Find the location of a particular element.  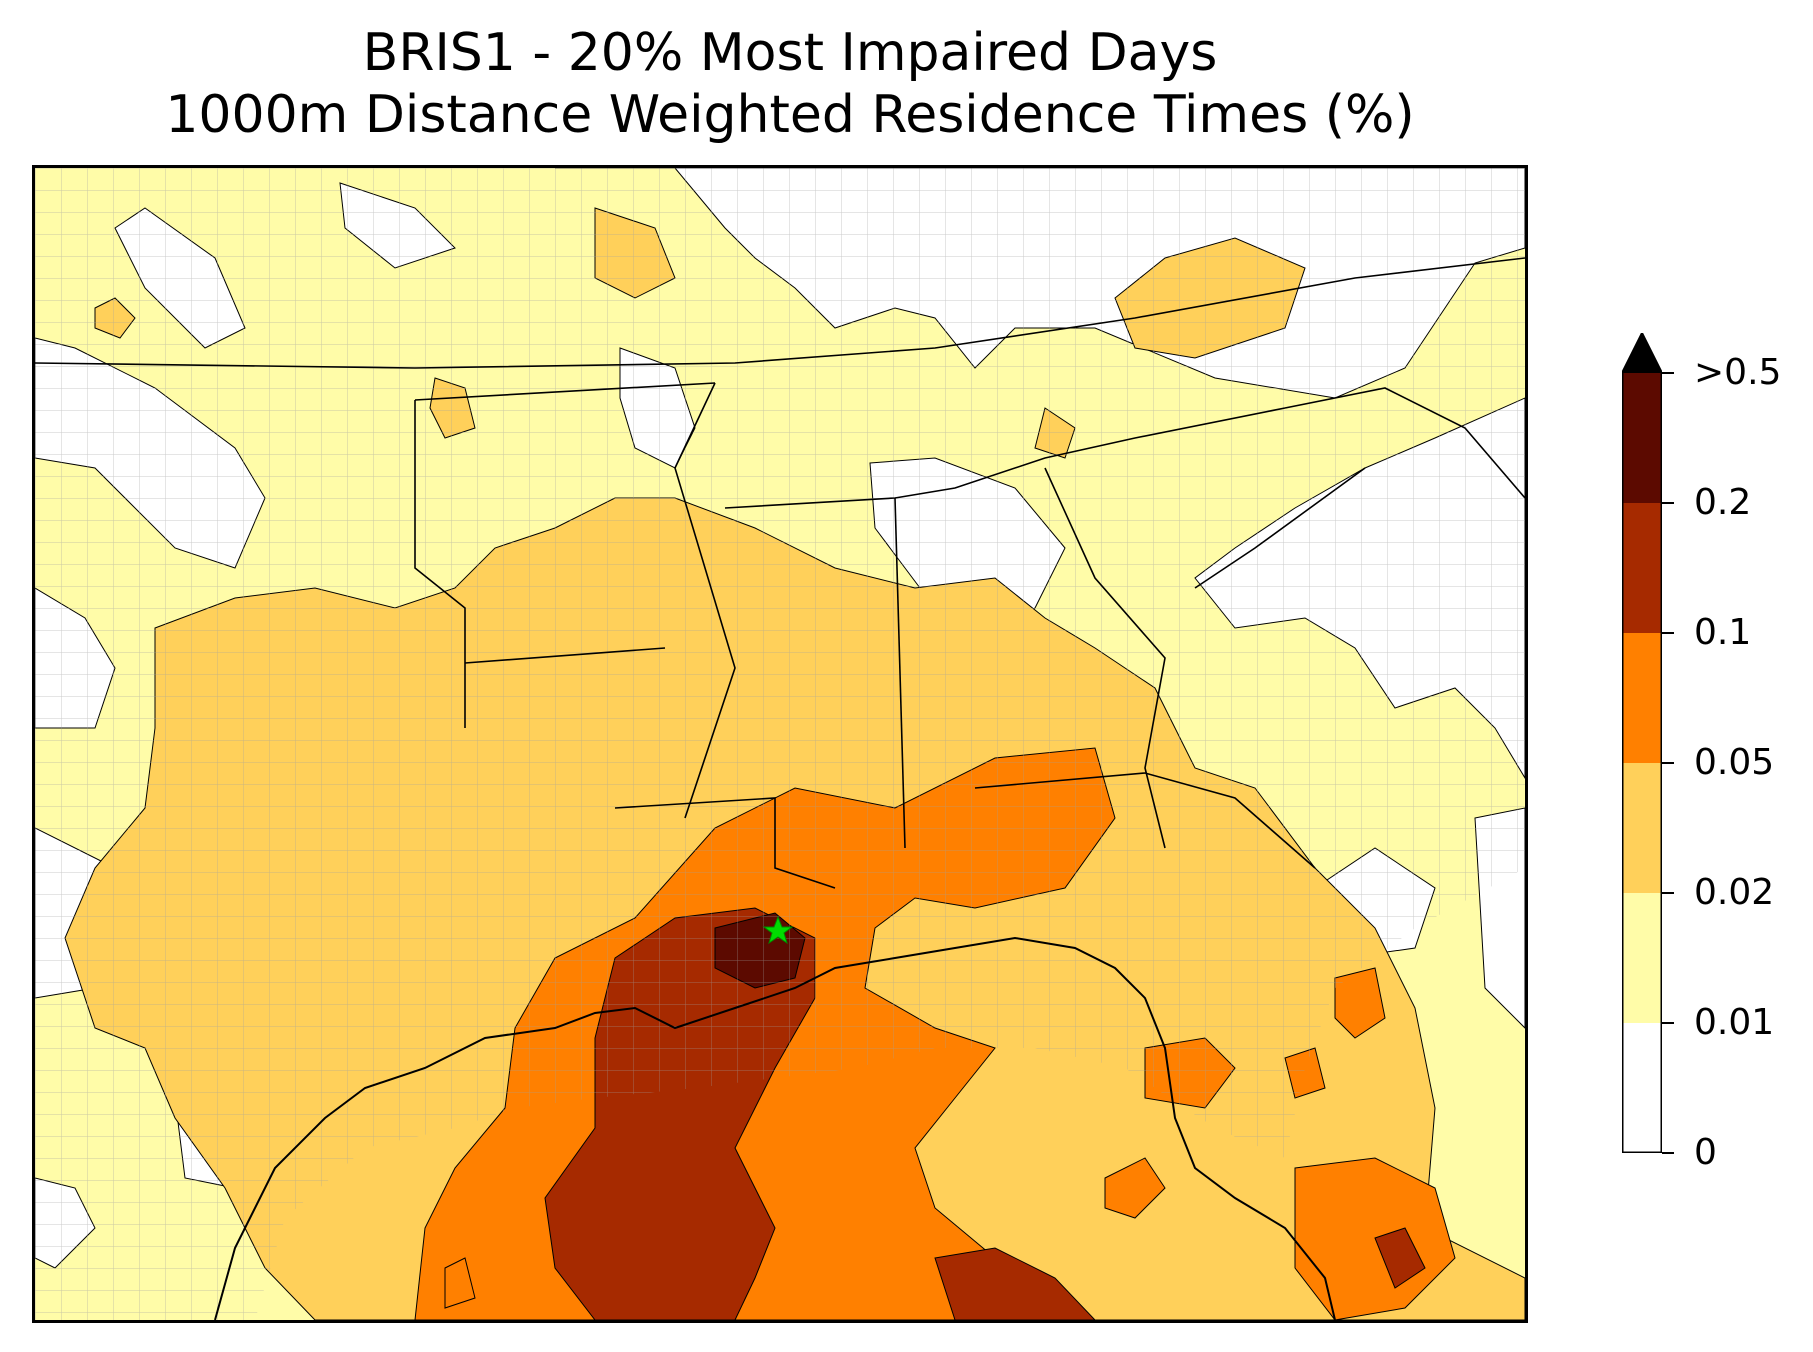

colorbar-tick-label: 0.01 is located at coordinates (1734, 1022).